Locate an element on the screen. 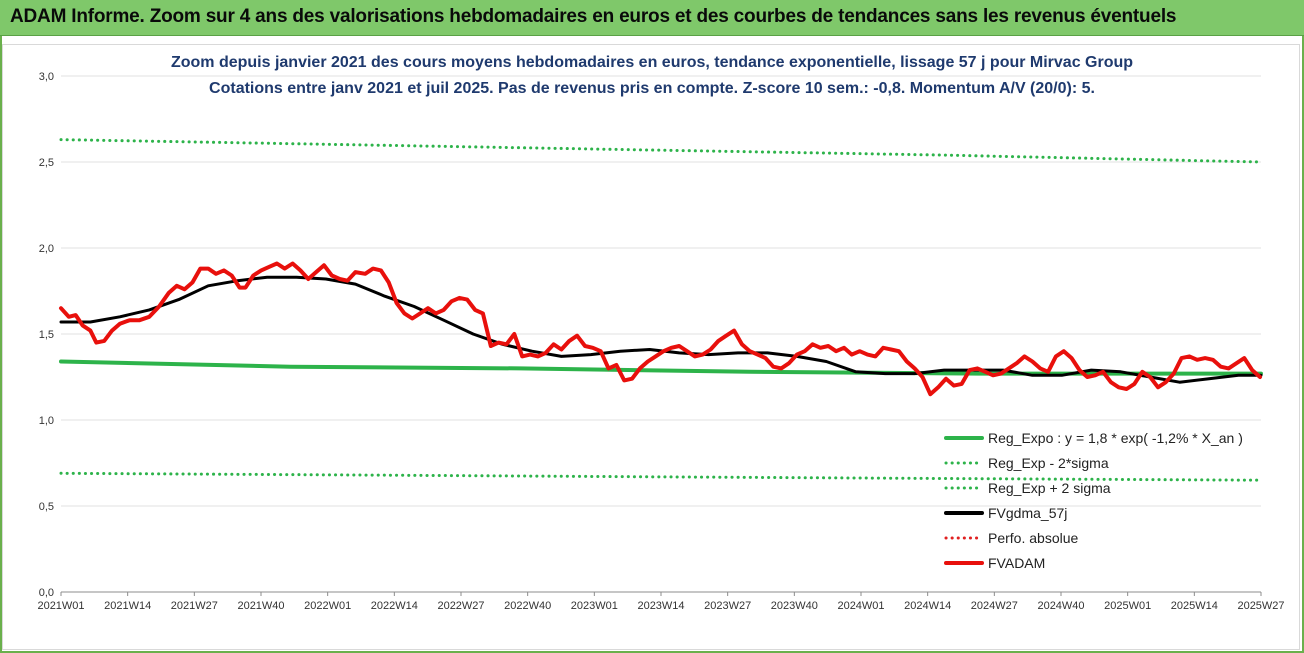 This screenshot has height=653, width=1304. x-tick-label: 2023W14 is located at coordinates (660, 606).